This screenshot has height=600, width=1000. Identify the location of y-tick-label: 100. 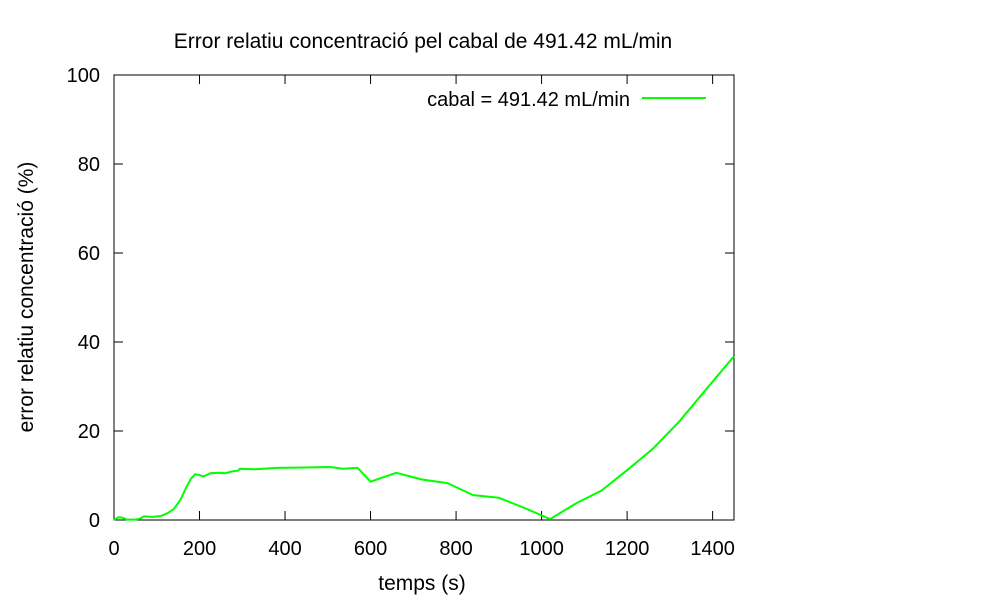
(83, 76).